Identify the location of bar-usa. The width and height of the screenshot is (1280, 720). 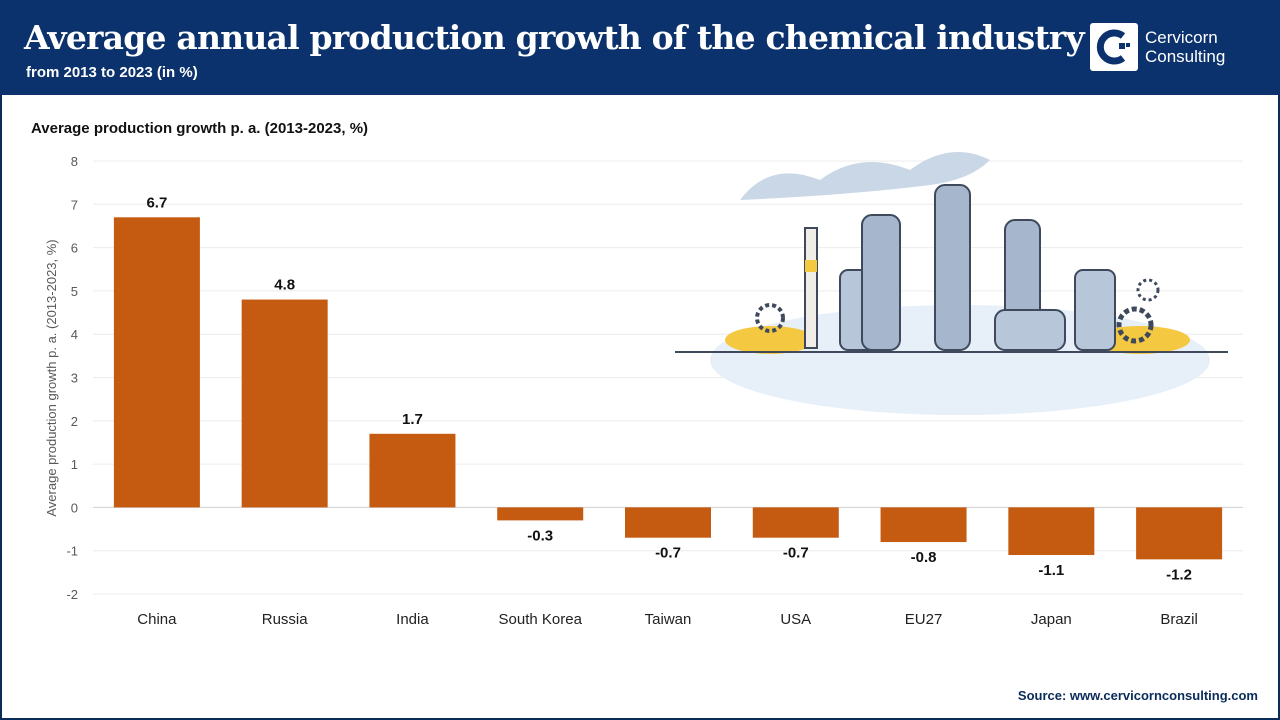
(795, 522).